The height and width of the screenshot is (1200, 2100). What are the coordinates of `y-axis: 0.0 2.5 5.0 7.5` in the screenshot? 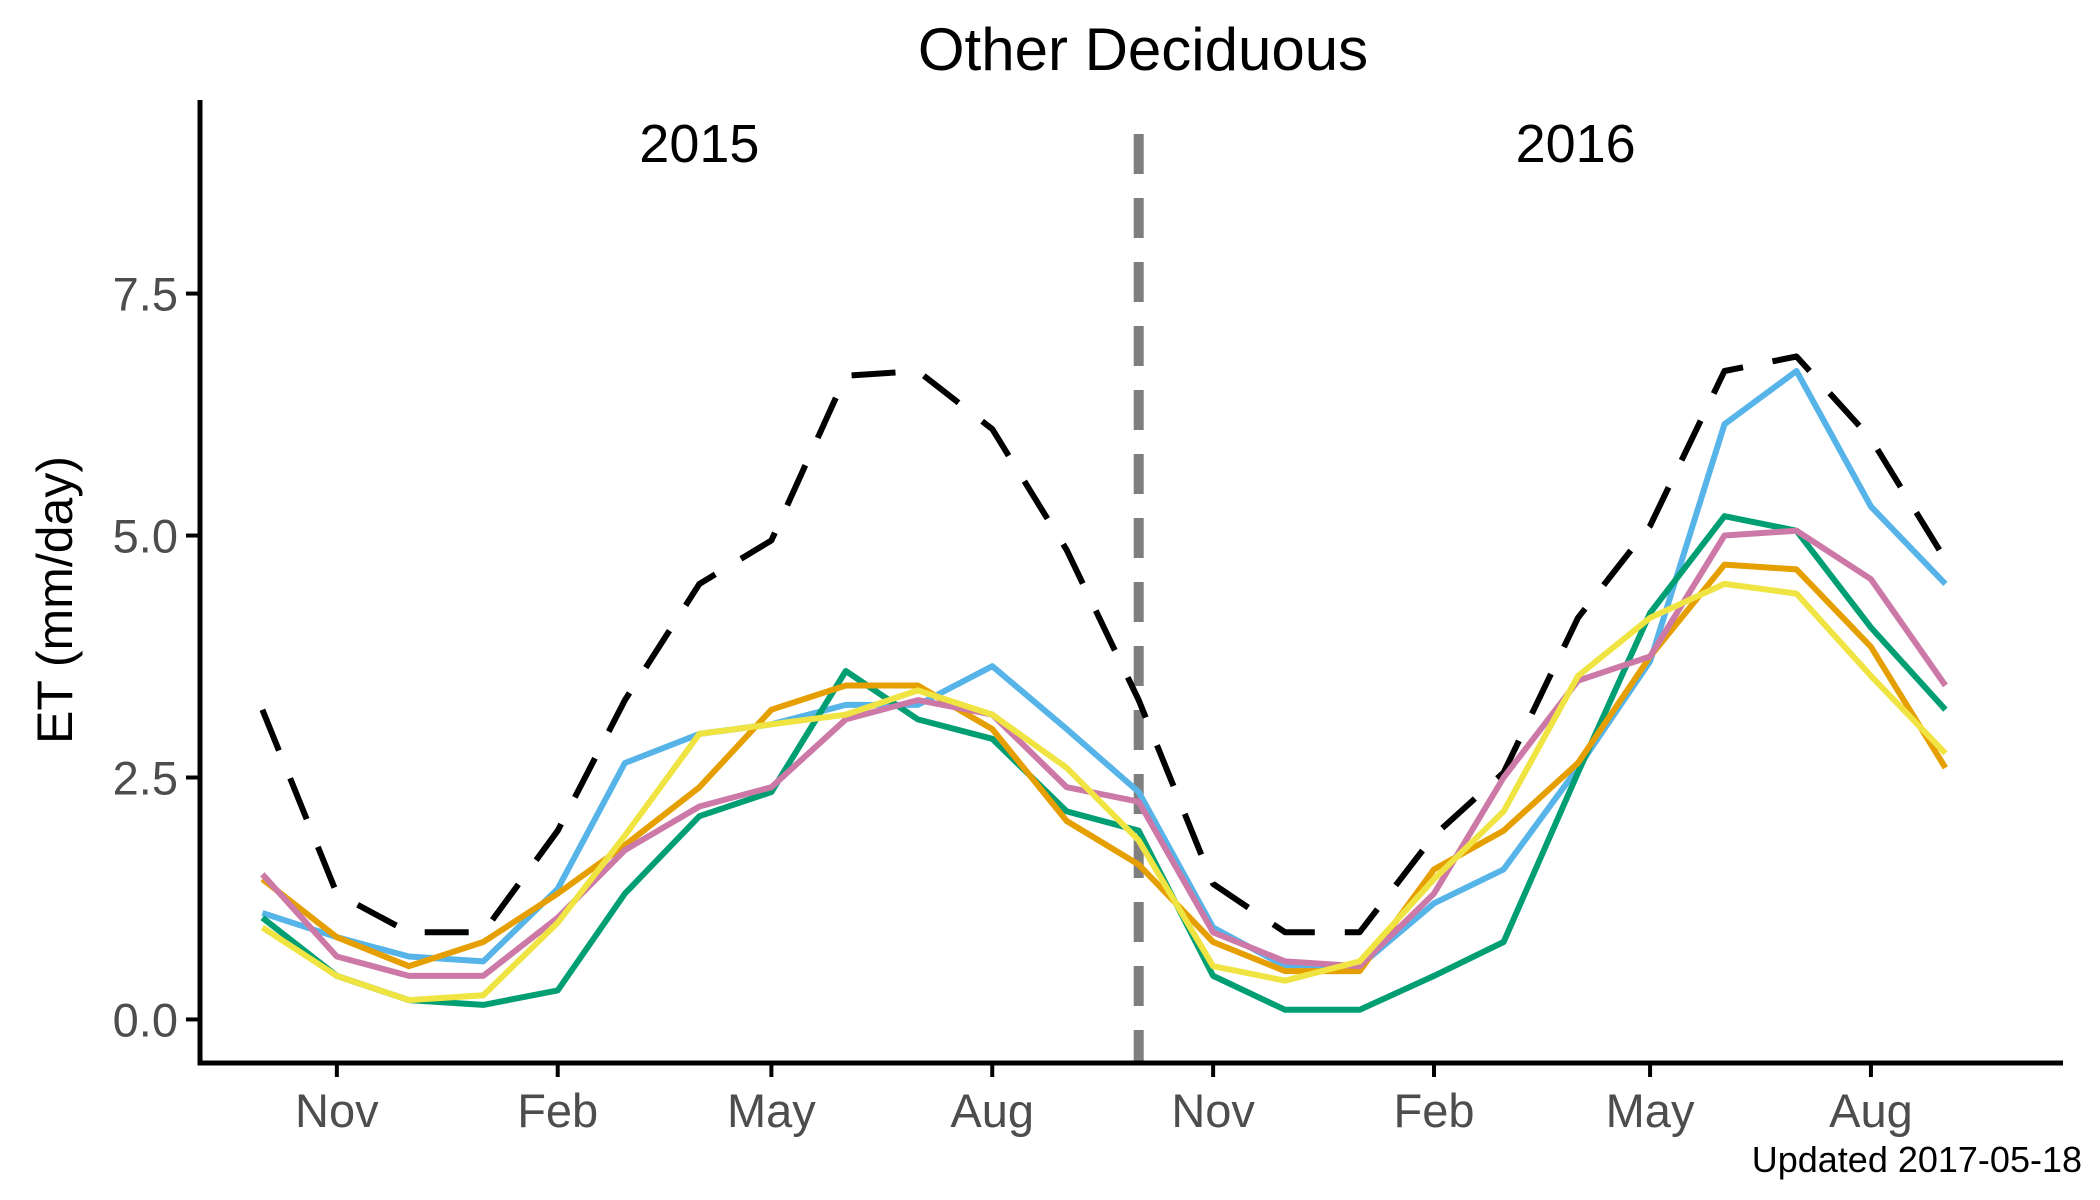 It's located at (156, 657).